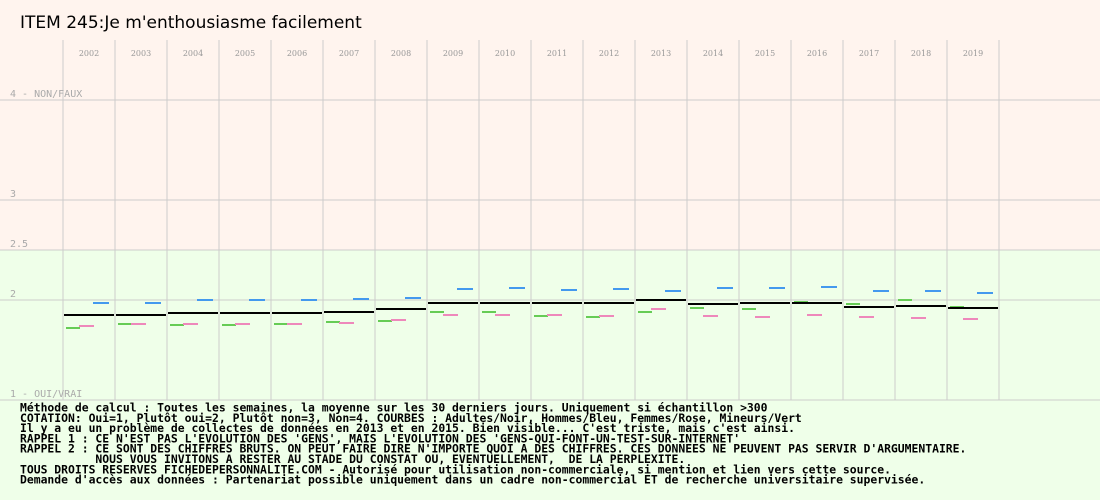 The image size is (1100, 500). I want to click on x-tick-label: 2008, so click(401, 53).